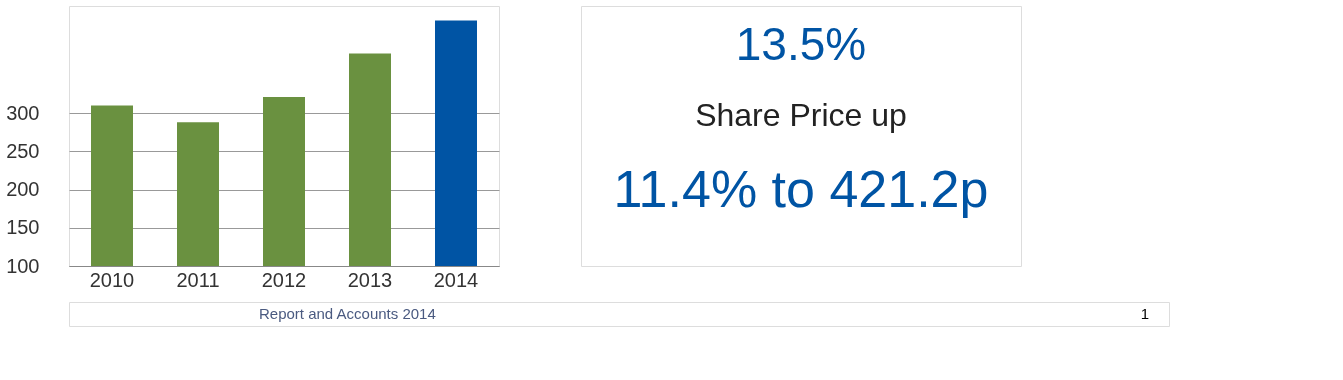 Image resolution: width=1343 pixels, height=380 pixels. Describe the element at coordinates (23, 189) in the screenshot. I see `y-tick-label: 200` at that location.